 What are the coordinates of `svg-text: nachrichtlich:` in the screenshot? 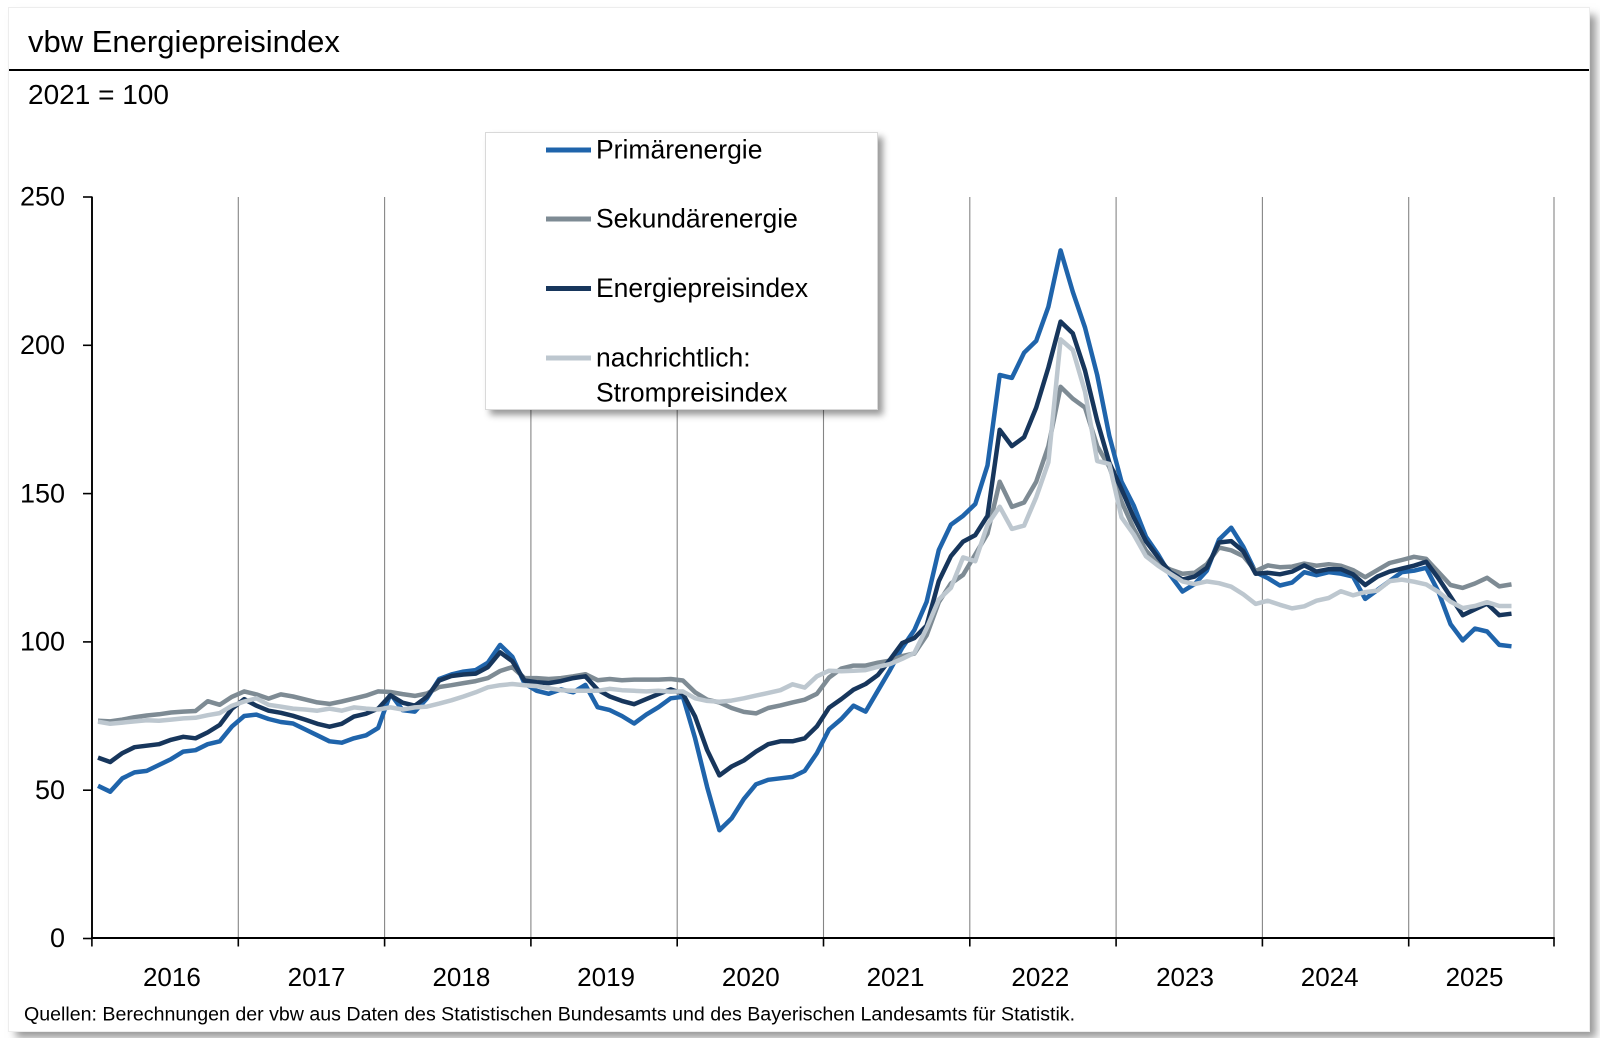 It's located at (673, 358).